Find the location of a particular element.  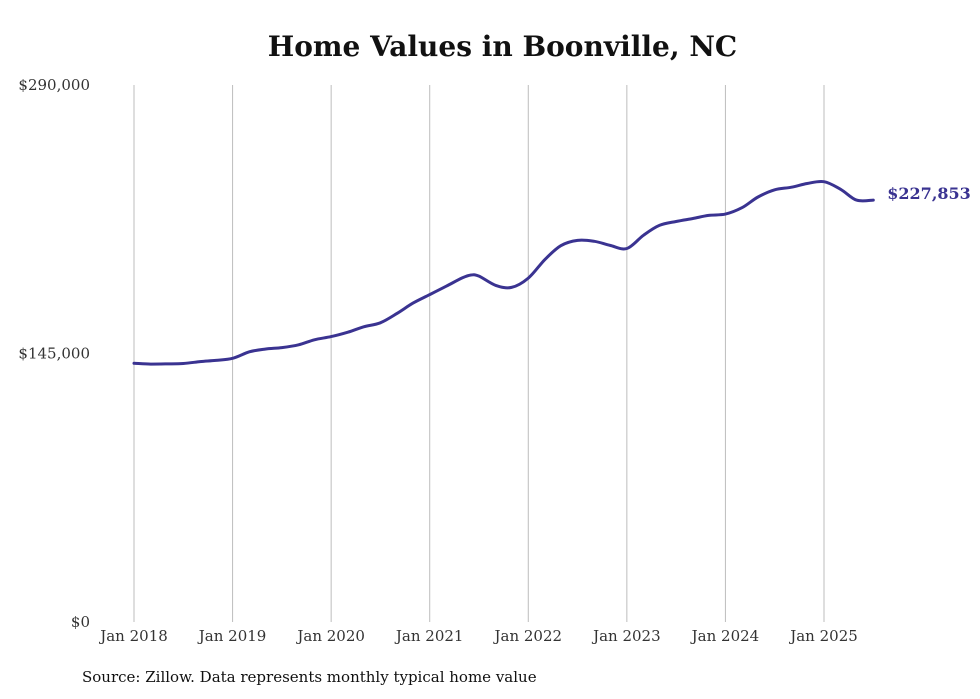

y-axis-labels: $0 $145,000 $290,000 is located at coordinates (54, 353).